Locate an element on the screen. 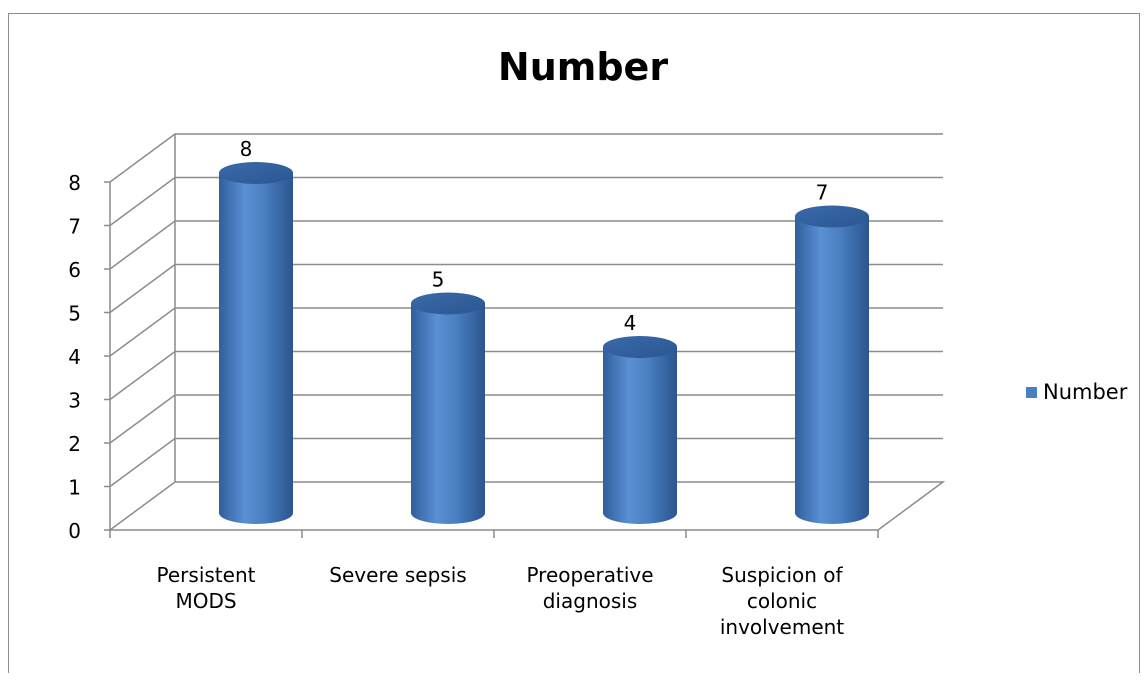 The height and width of the screenshot is (681, 1147). y-tick-label: 1 is located at coordinates (74, 488).